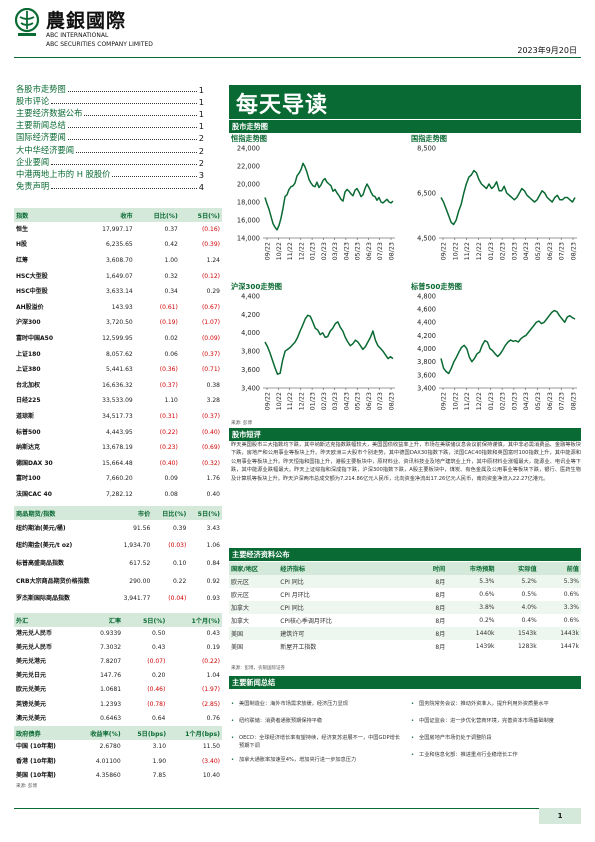 The height and width of the screenshot is (842, 595). I want to click on toc-item-title: 各股市走势图, so click(41, 89).